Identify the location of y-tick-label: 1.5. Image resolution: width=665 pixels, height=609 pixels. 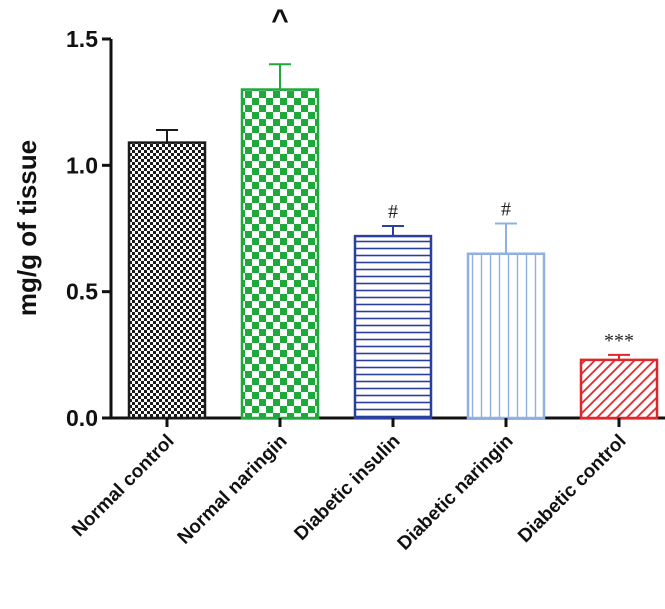
(82, 39).